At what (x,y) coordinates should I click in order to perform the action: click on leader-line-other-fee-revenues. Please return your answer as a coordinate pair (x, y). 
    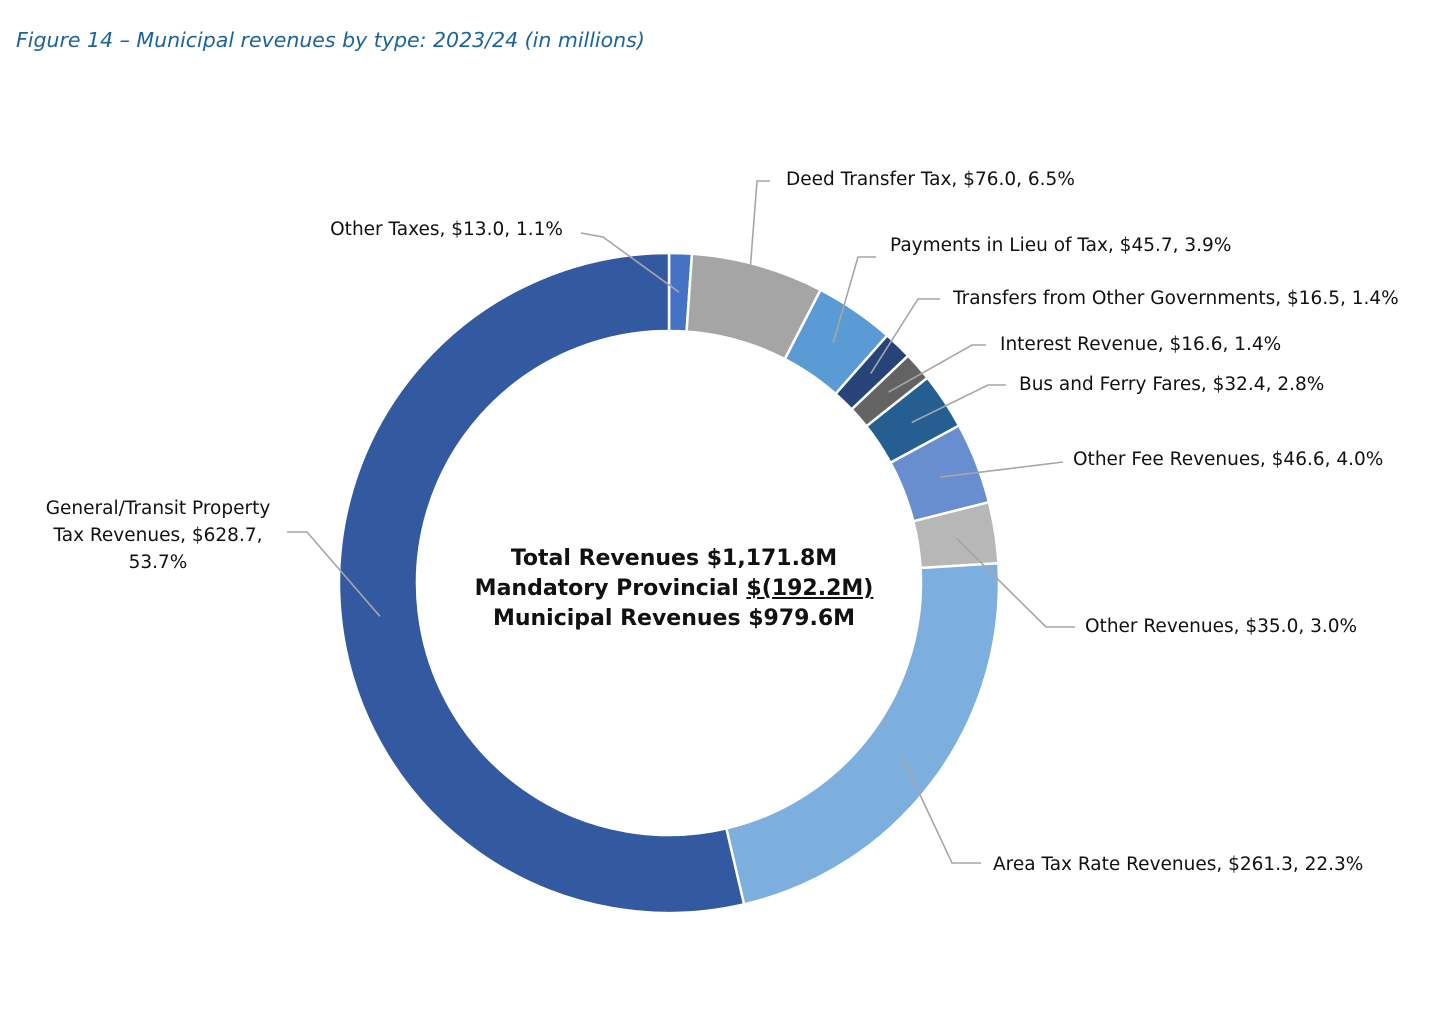
    Looking at the image, I should click on (1002, 469).